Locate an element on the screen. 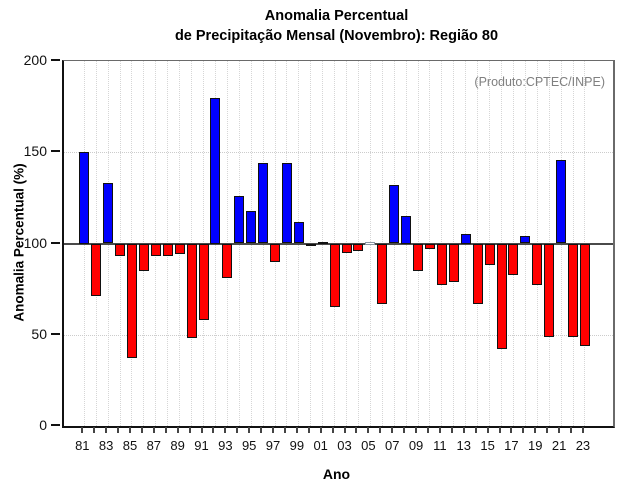 Image resolution: width=640 pixels, height=500 pixels. horizontal-gridline is located at coordinates (338, 335).